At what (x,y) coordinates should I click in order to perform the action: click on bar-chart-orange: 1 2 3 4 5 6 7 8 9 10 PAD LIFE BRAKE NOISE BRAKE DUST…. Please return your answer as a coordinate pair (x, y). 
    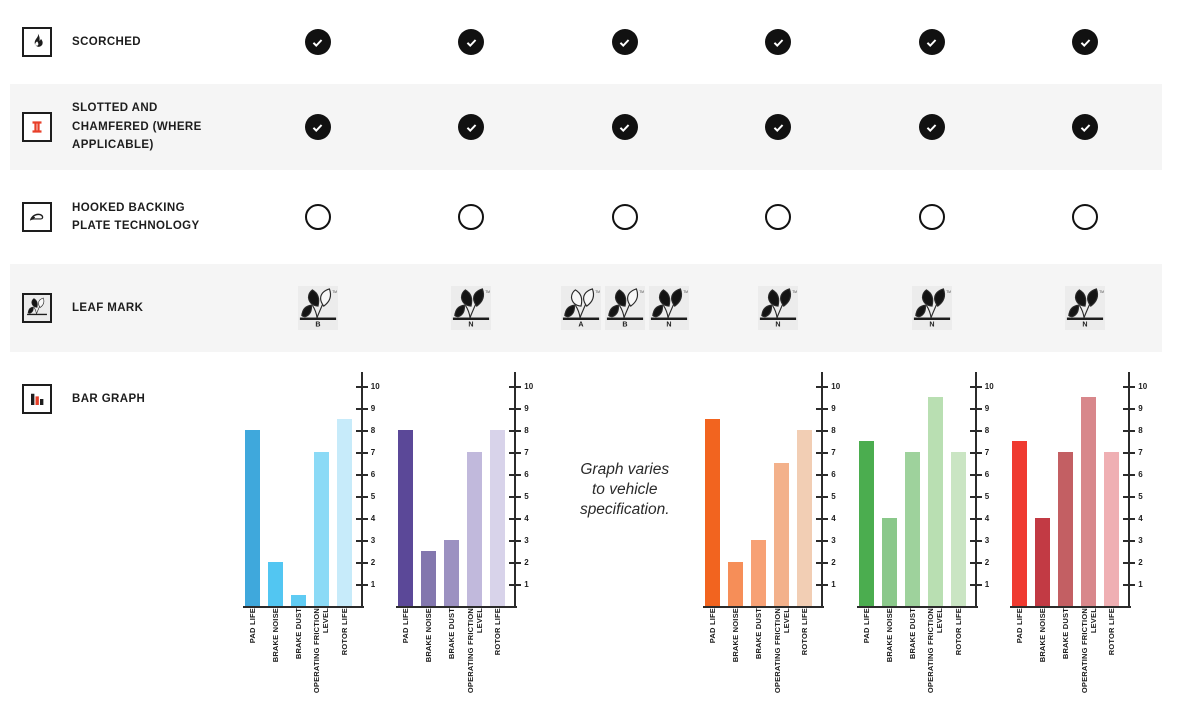
    Looking at the image, I should click on (778, 532).